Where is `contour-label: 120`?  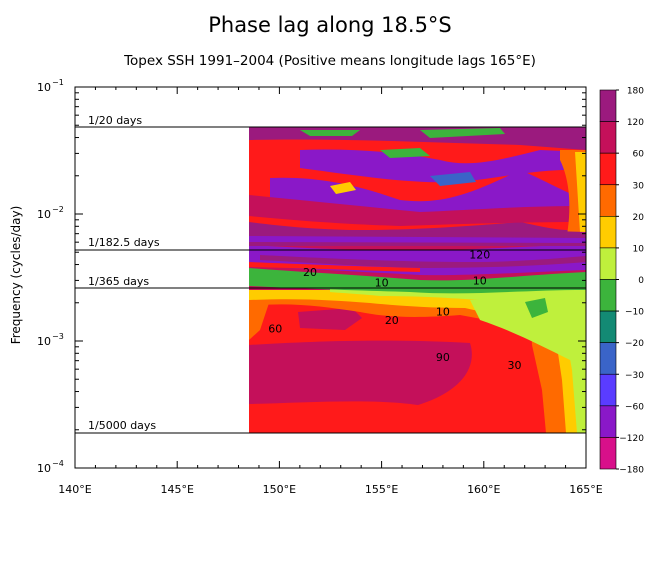 contour-label: 120 is located at coordinates (479, 254).